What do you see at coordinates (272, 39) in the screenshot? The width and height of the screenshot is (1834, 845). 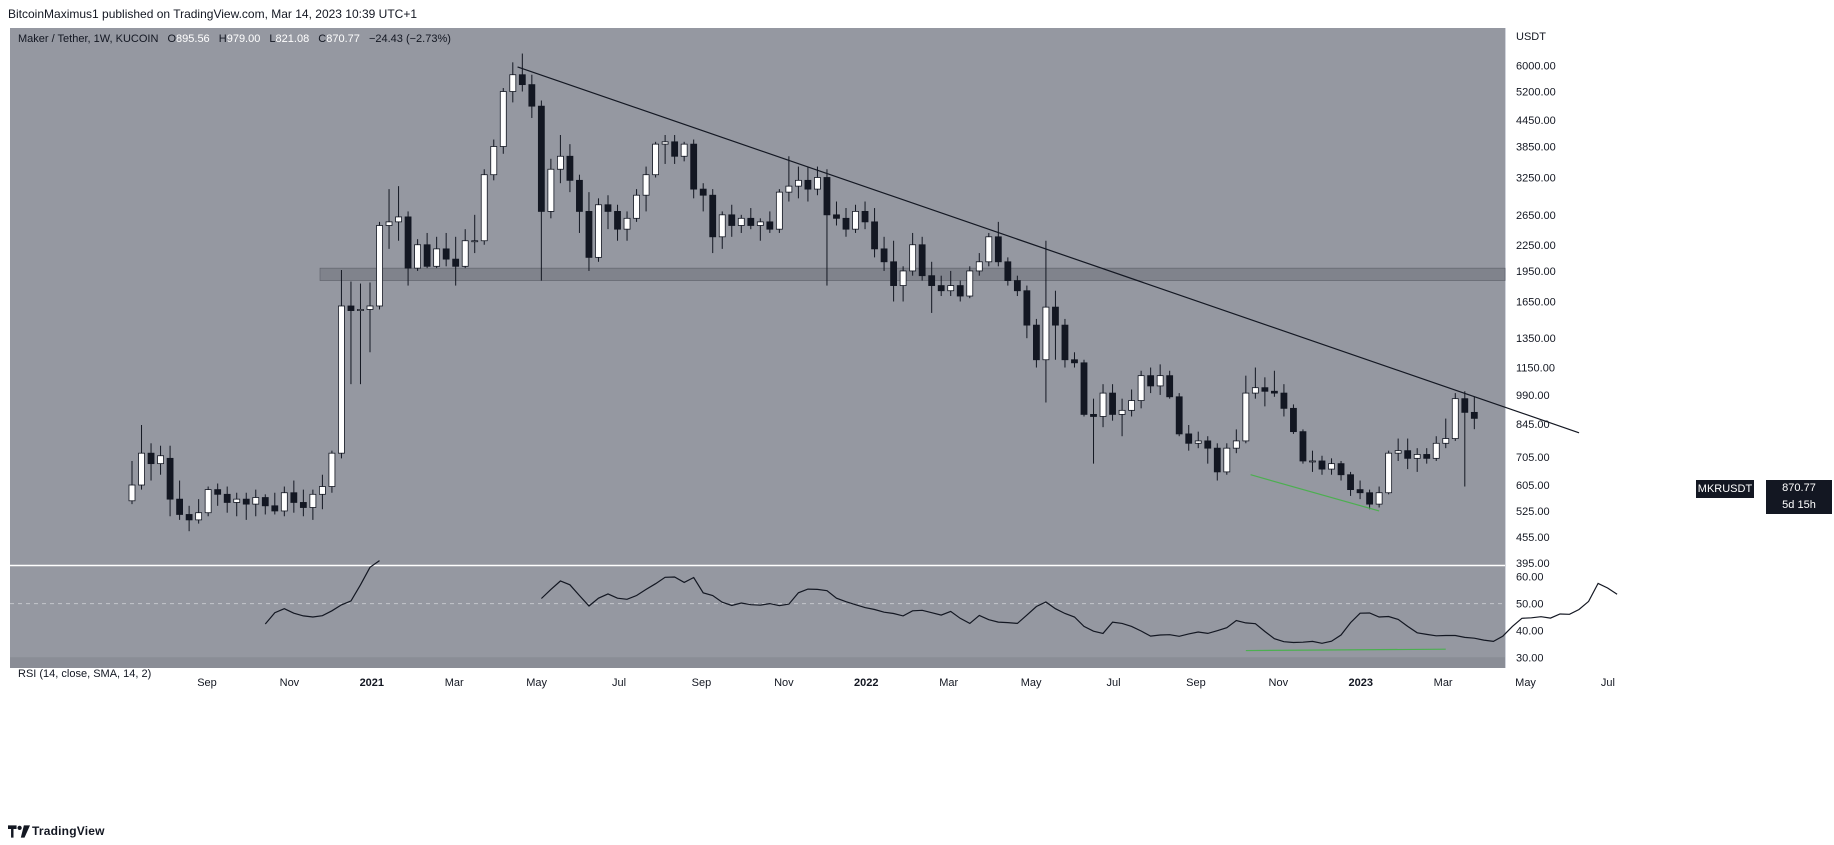 I see `low-label: L` at bounding box center [272, 39].